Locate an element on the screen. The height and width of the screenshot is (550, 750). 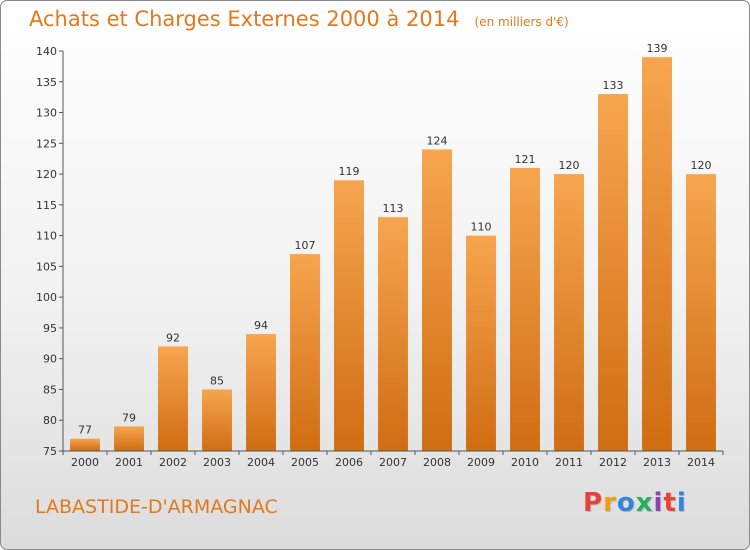
x-tick-label: 2007 is located at coordinates (393, 462).